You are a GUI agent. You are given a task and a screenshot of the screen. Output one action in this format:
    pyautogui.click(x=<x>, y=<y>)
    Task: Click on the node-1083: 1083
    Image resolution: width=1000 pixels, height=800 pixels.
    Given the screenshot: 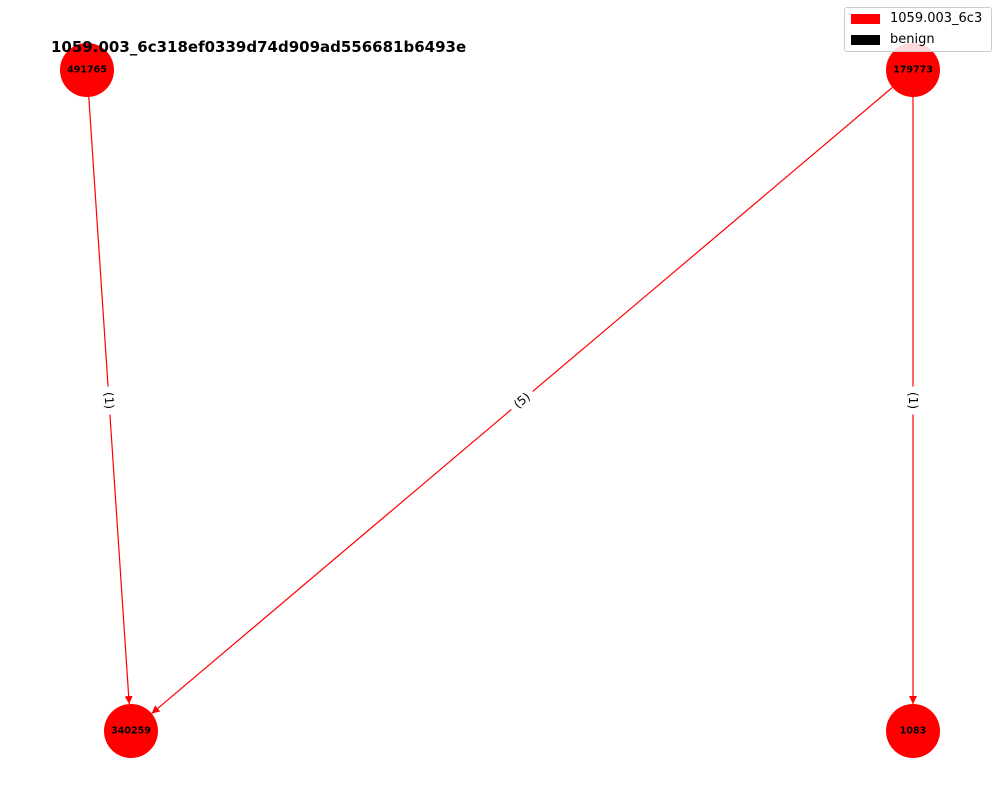 What is the action you would take?
    pyautogui.click(x=913, y=731)
    